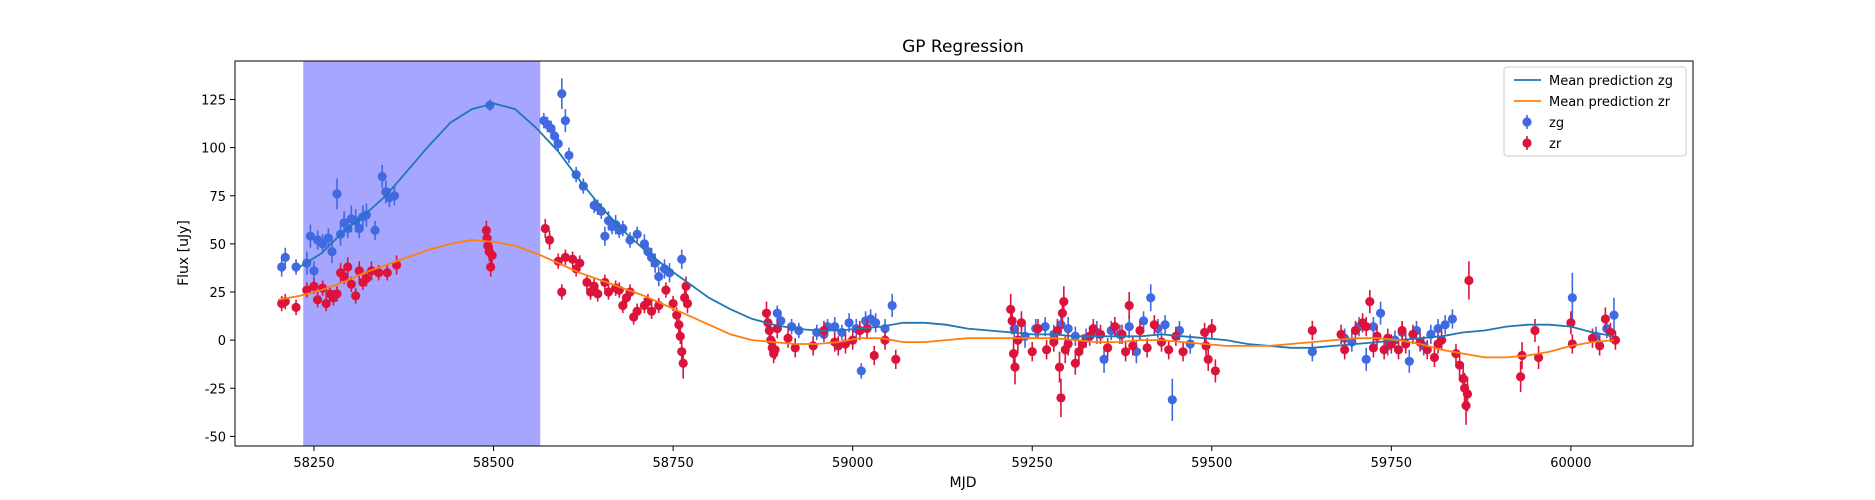 The height and width of the screenshot is (500, 1875). I want to click on y-tick-label: 50, so click(217, 245).